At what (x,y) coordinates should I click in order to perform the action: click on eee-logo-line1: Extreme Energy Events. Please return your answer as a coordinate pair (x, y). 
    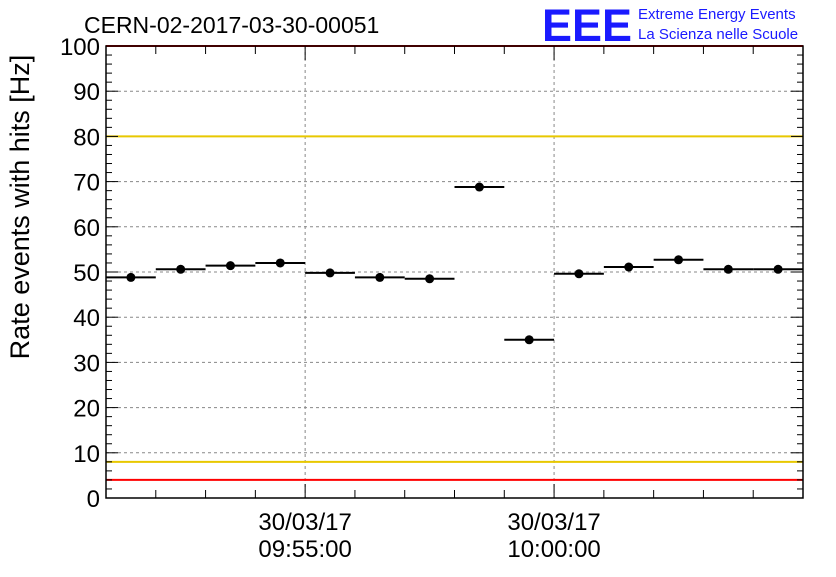
    Looking at the image, I should click on (717, 14).